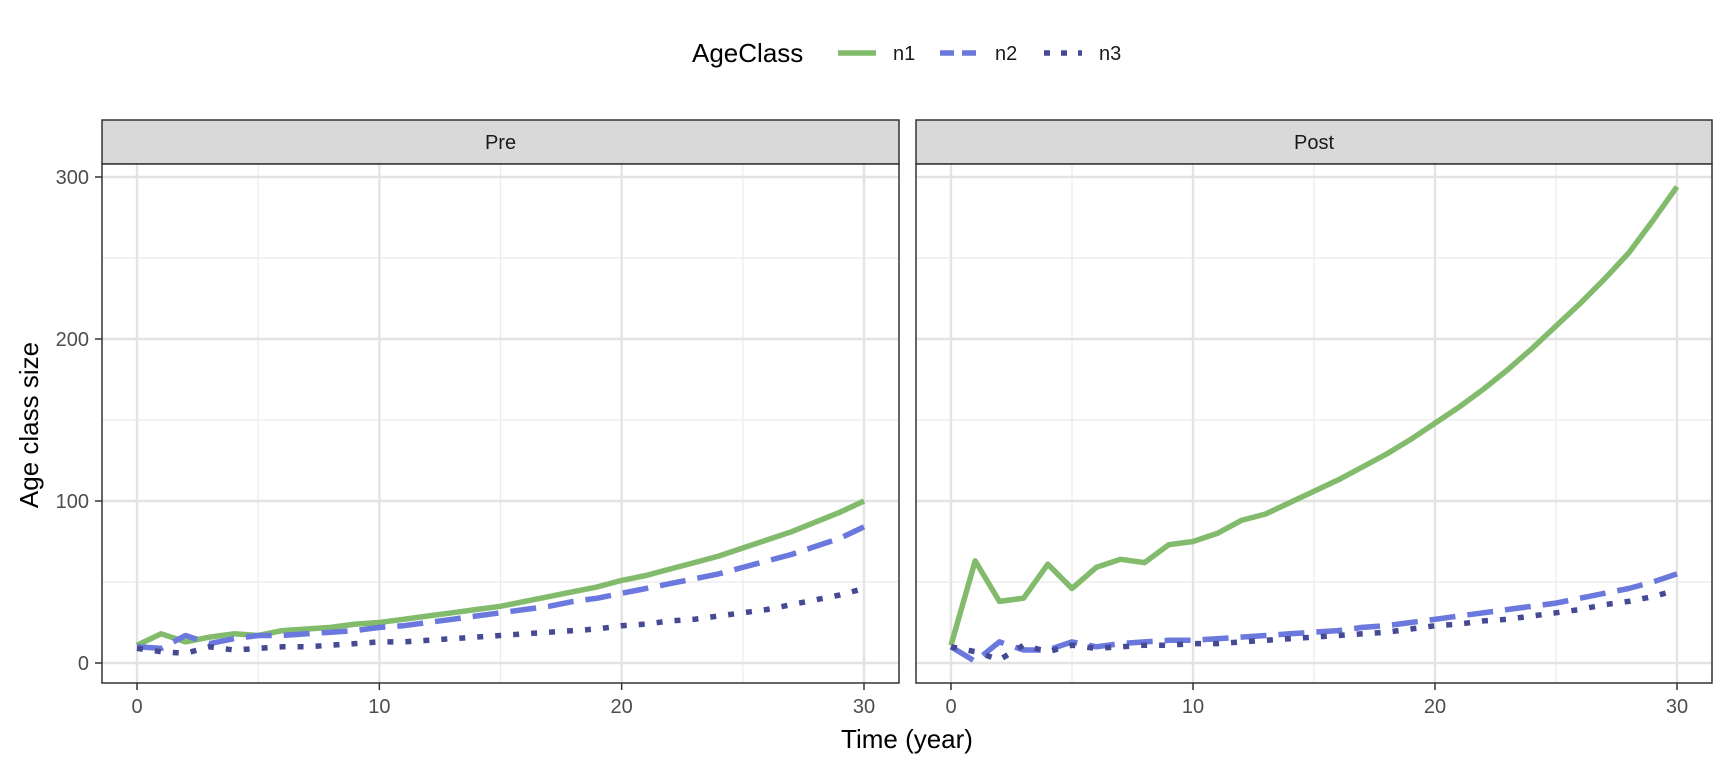  Describe the element at coordinates (83, 664) in the screenshot. I see `y-tick-label: 0` at that location.